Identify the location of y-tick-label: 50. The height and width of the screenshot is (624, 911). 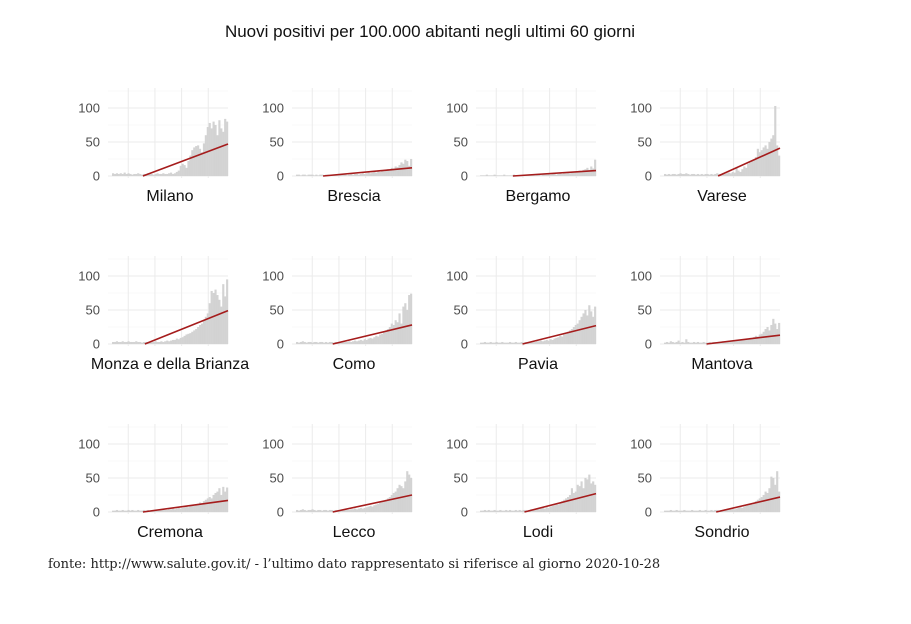
(645, 142).